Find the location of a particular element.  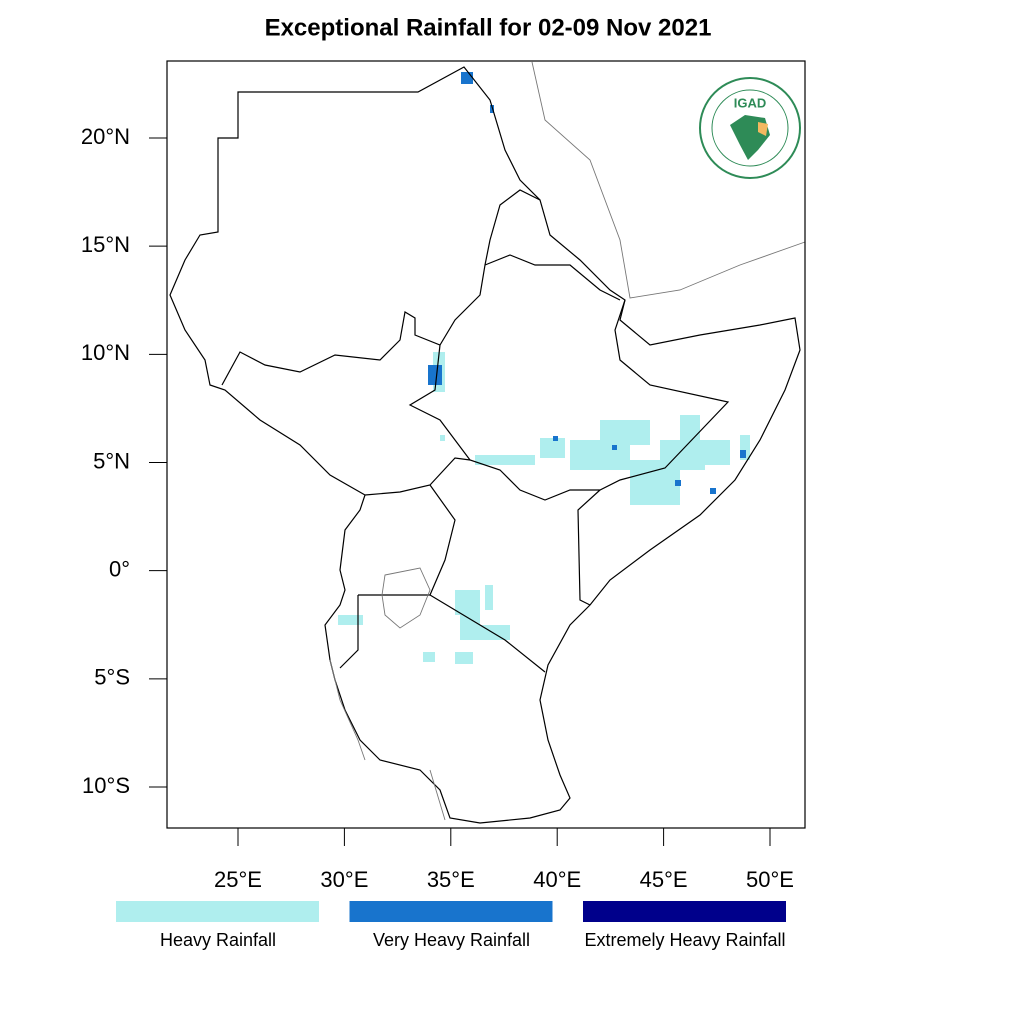

legend-label: Very Heavy Rainfall is located at coordinates (451, 940).